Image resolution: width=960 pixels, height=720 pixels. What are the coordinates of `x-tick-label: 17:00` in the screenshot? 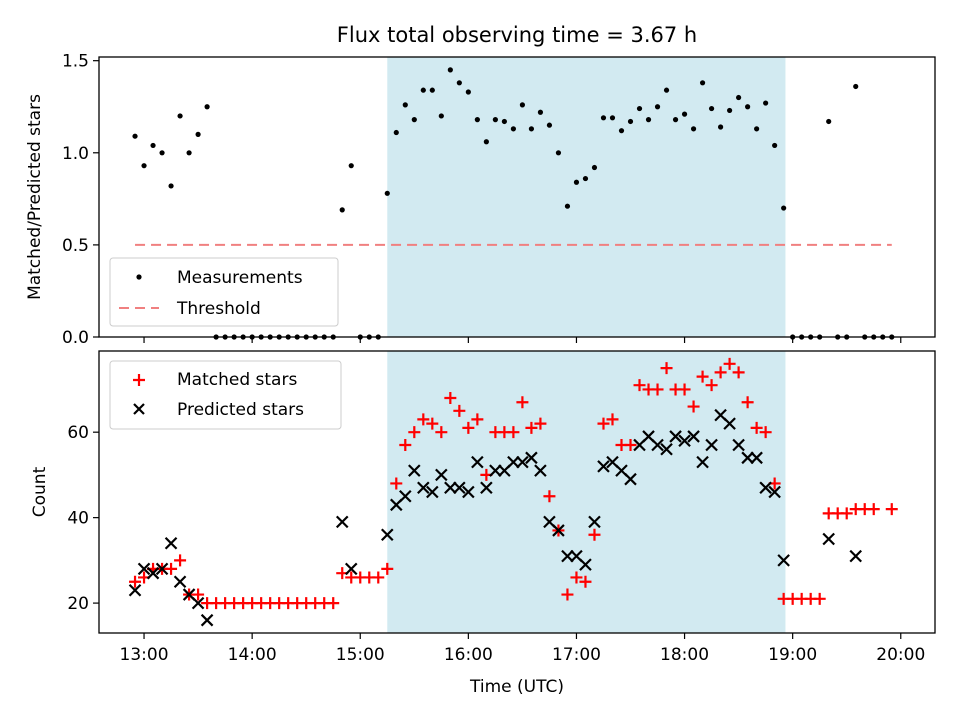 It's located at (576, 655).